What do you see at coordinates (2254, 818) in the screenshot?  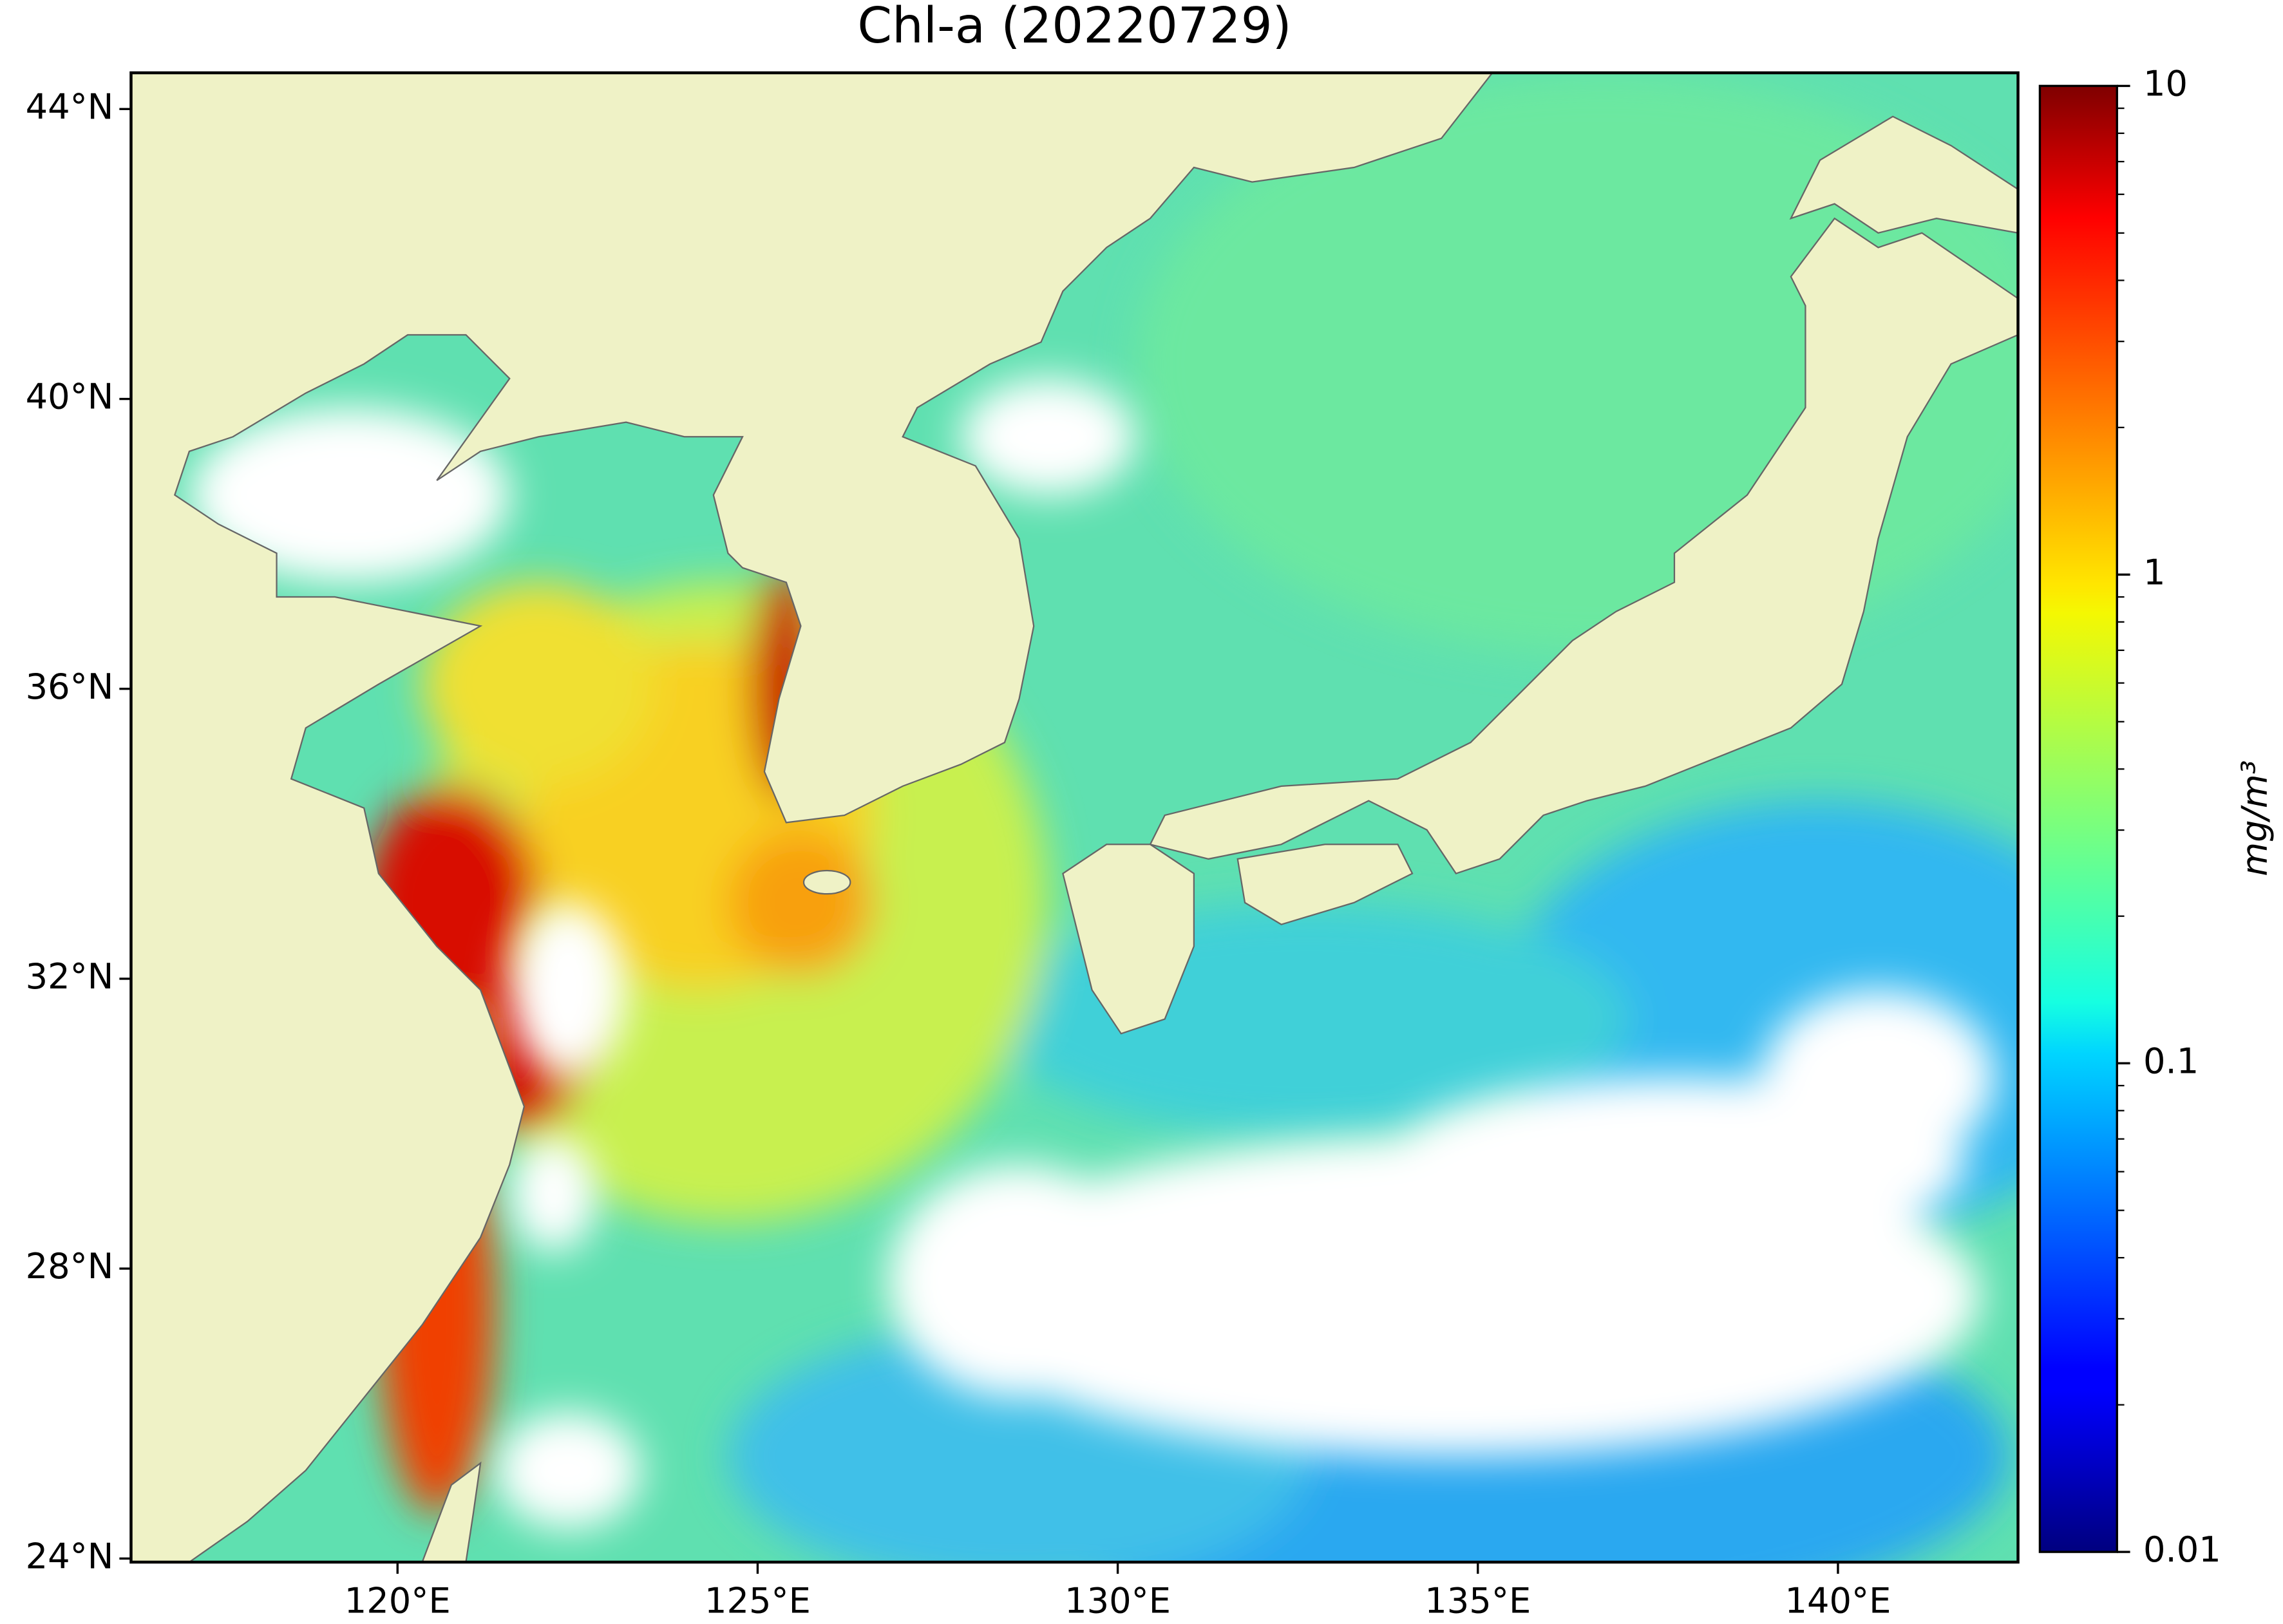 I see `colorbar-label: mg/m³` at bounding box center [2254, 818].